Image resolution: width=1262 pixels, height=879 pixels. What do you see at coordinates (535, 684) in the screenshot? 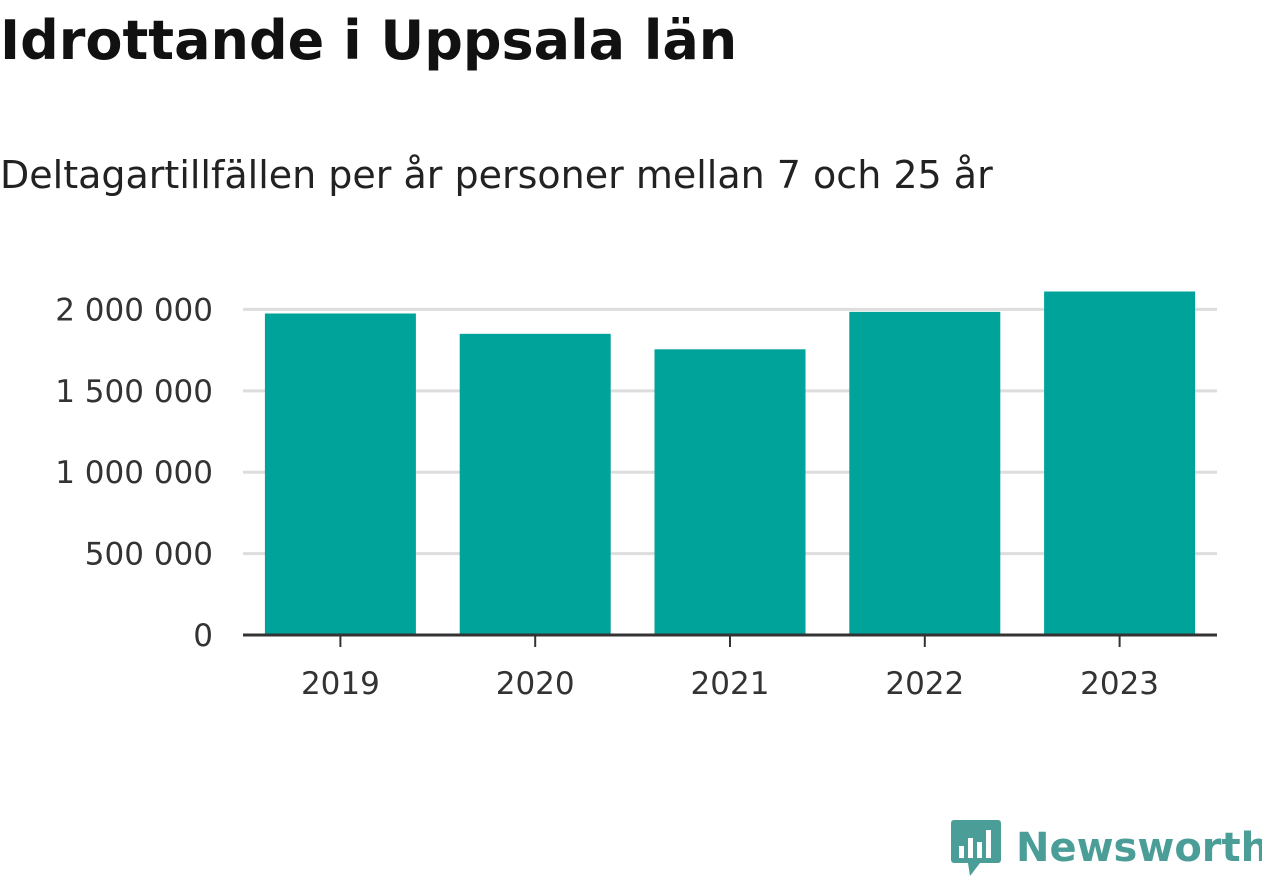
I see `x-tick-label: 2020` at bounding box center [535, 684].